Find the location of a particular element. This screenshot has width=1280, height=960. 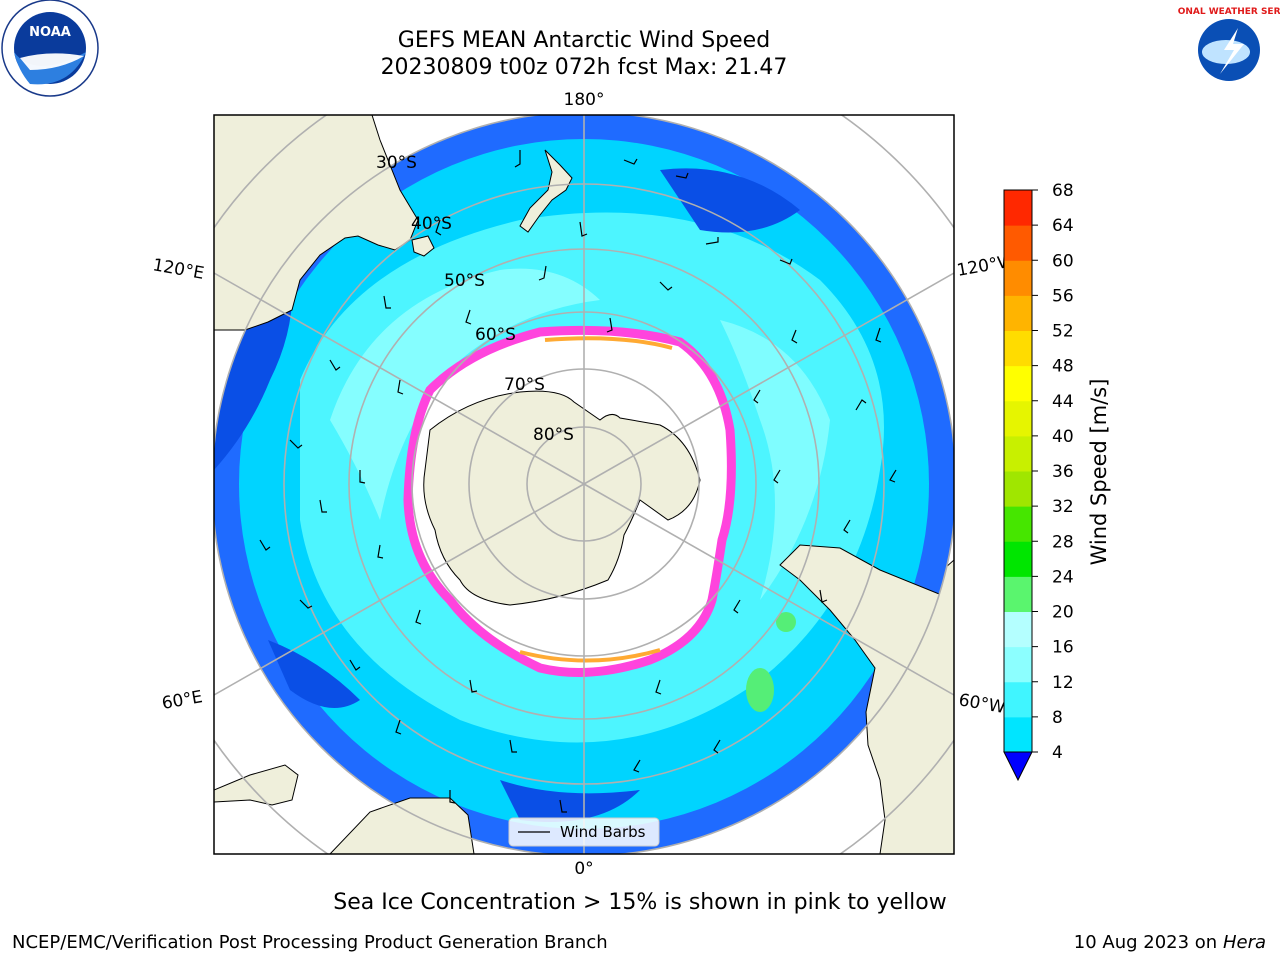

colorbar-tick-label: 48 is located at coordinates (1063, 367).